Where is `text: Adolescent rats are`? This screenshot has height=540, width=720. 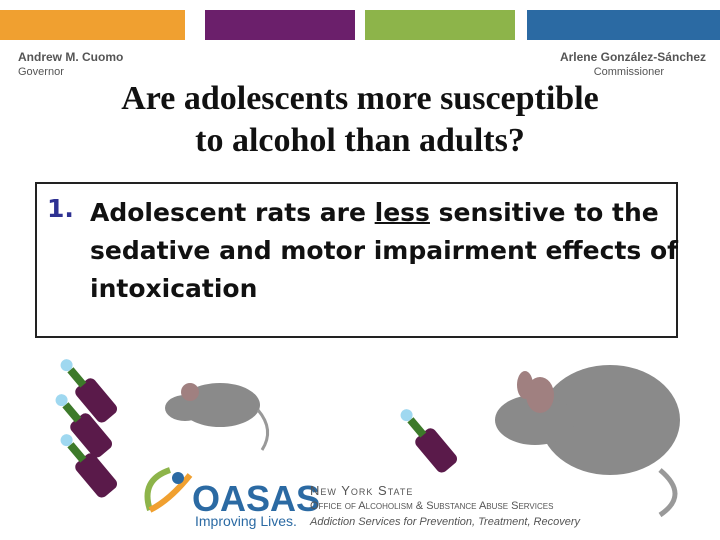
text: Adolescent rats are is located at coordinates (232, 212).